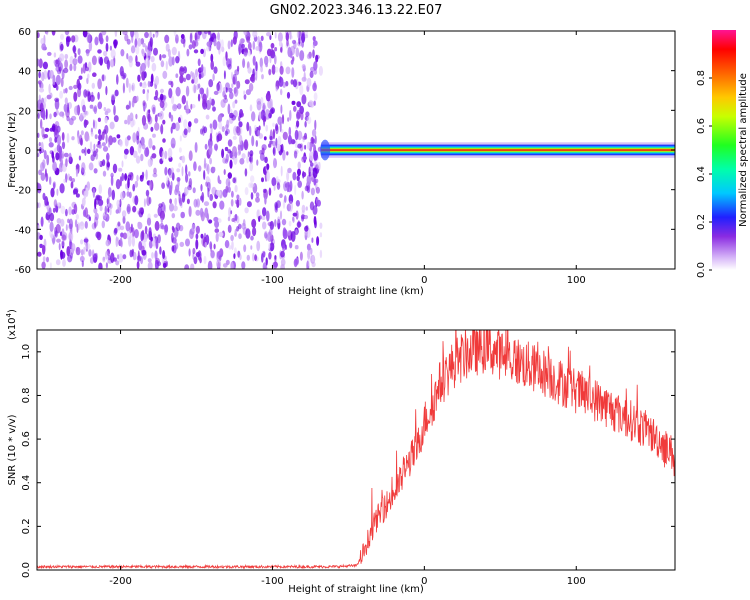 Image resolution: width=750 pixels, height=600 pixels. I want to click on x-tick-label: 100, so click(576, 581).